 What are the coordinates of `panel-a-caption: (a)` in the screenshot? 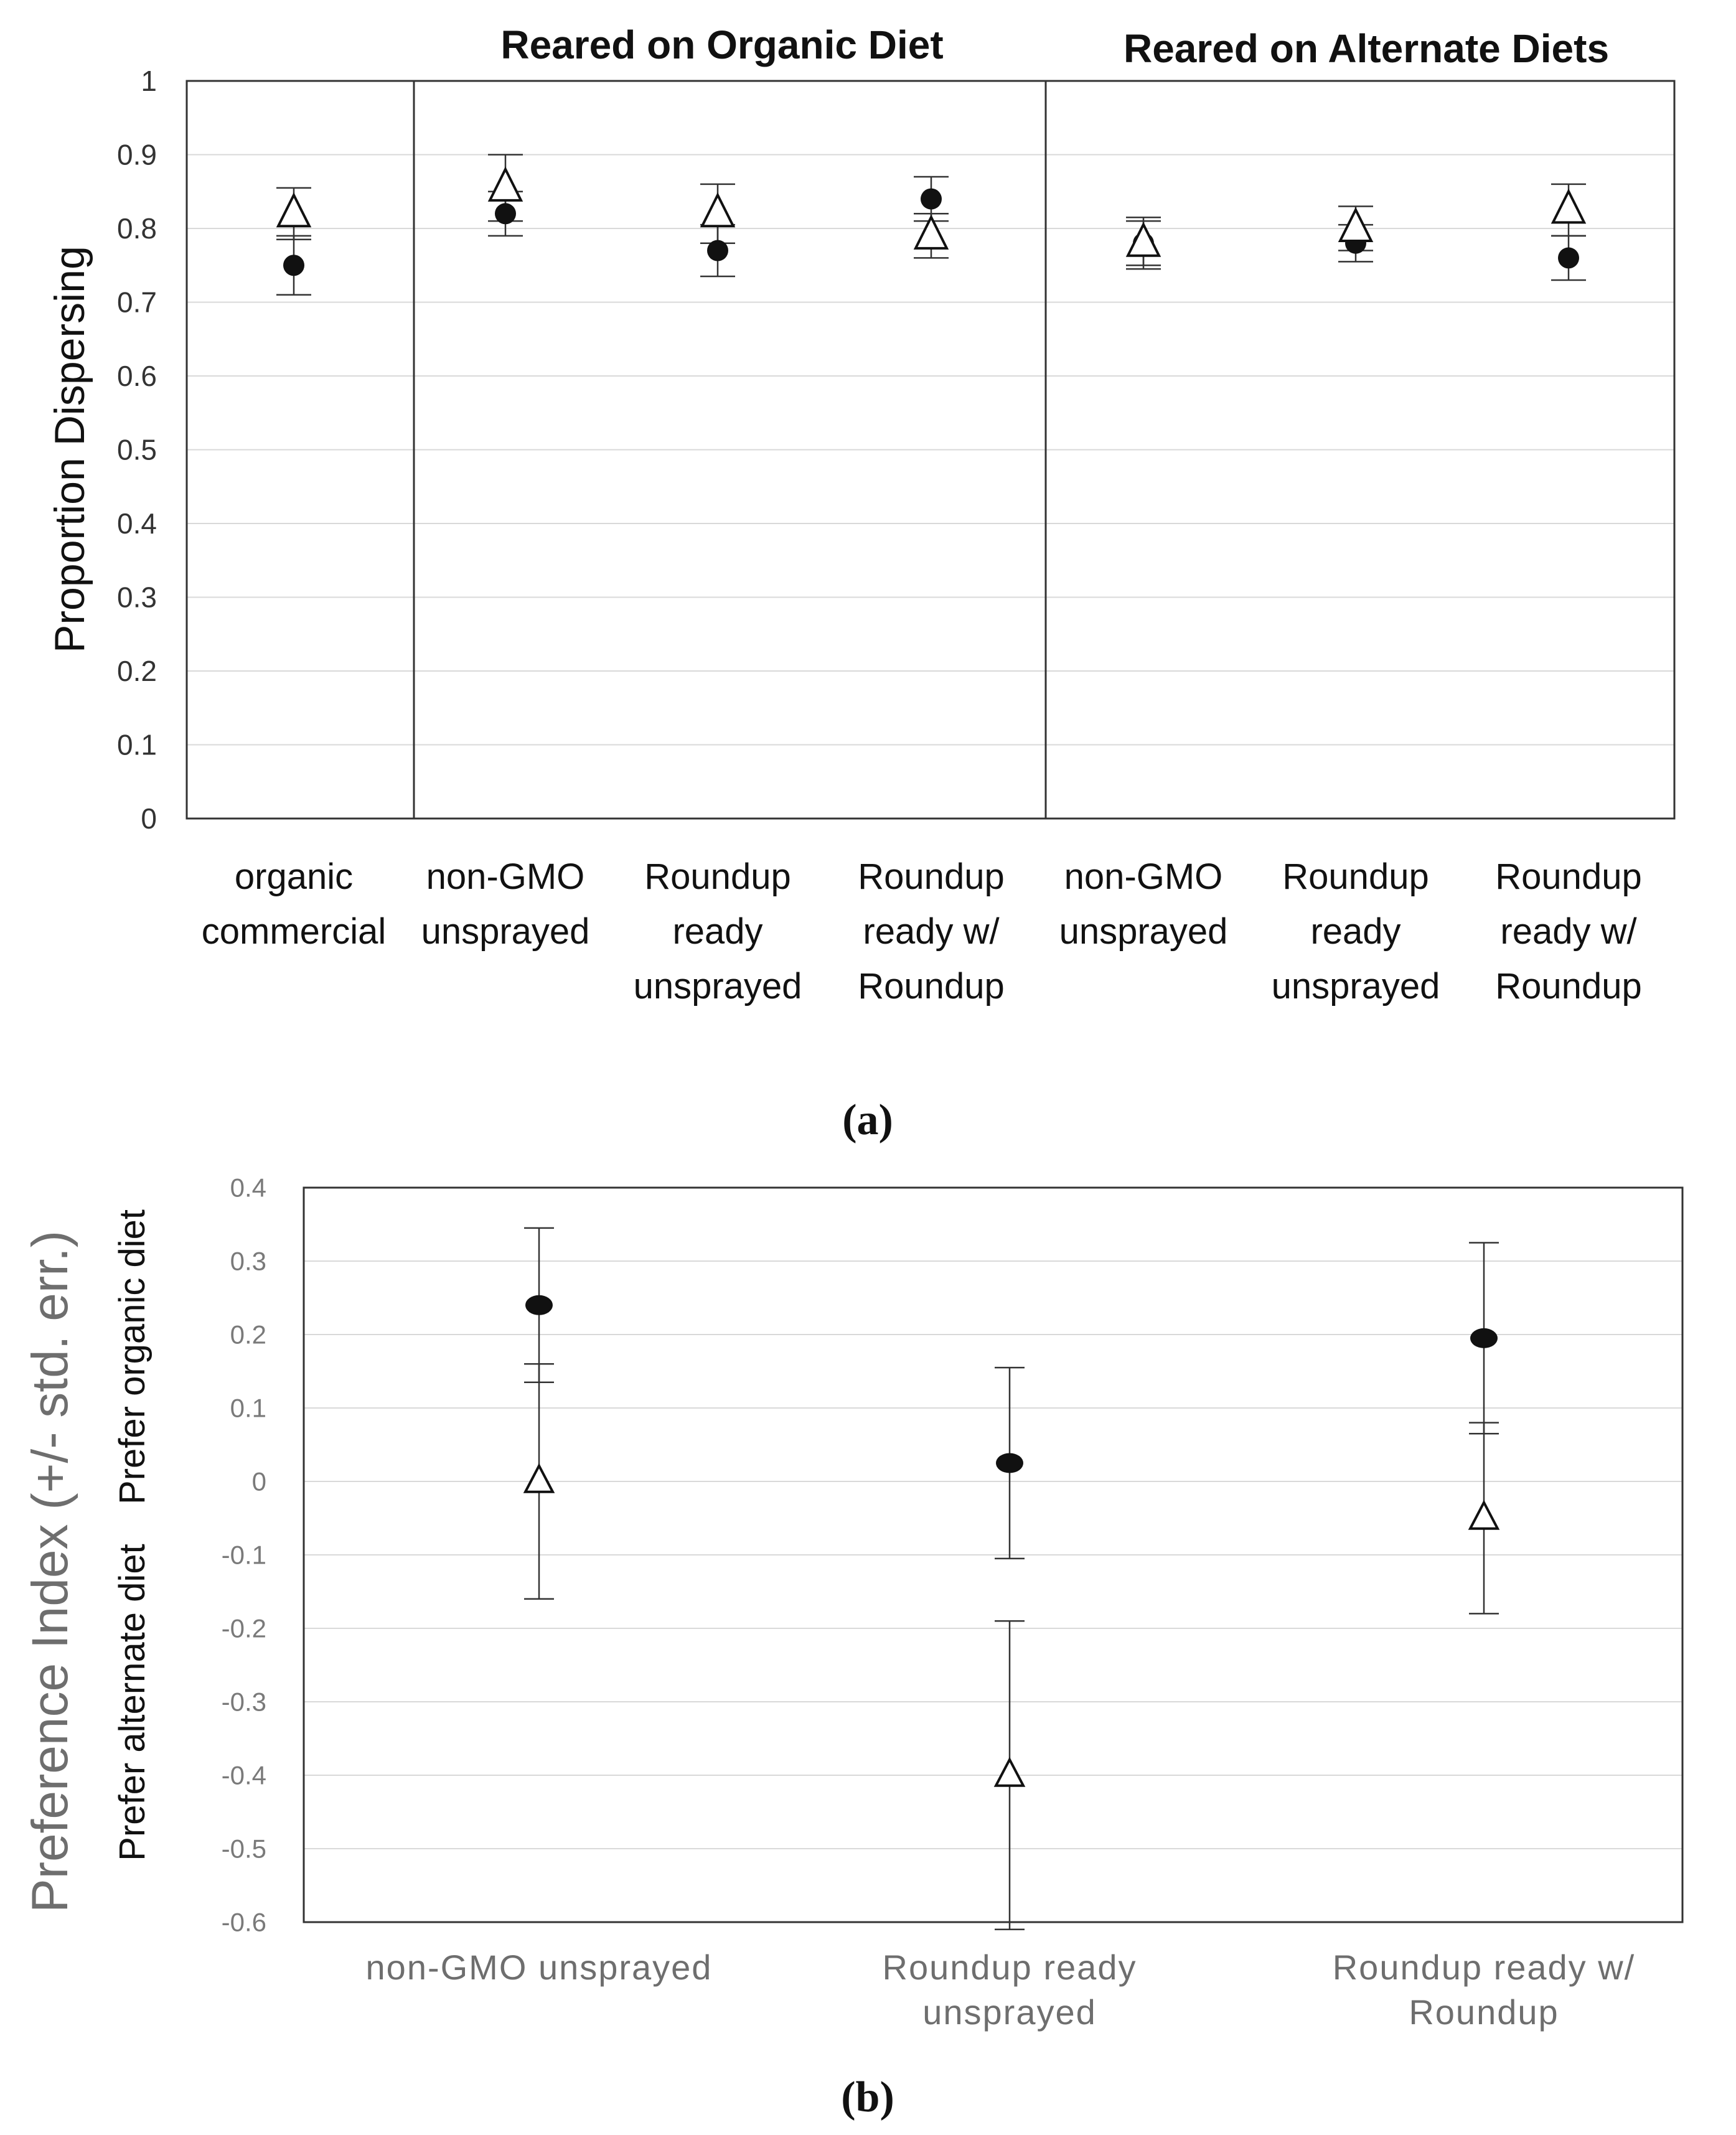 It's located at (867, 1120).